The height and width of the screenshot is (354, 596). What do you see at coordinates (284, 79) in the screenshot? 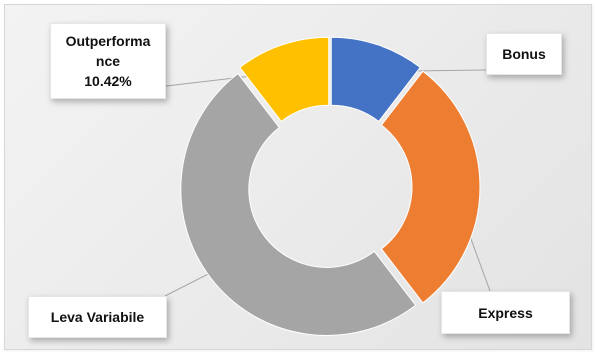
I see `donut-slice-outperformance` at bounding box center [284, 79].